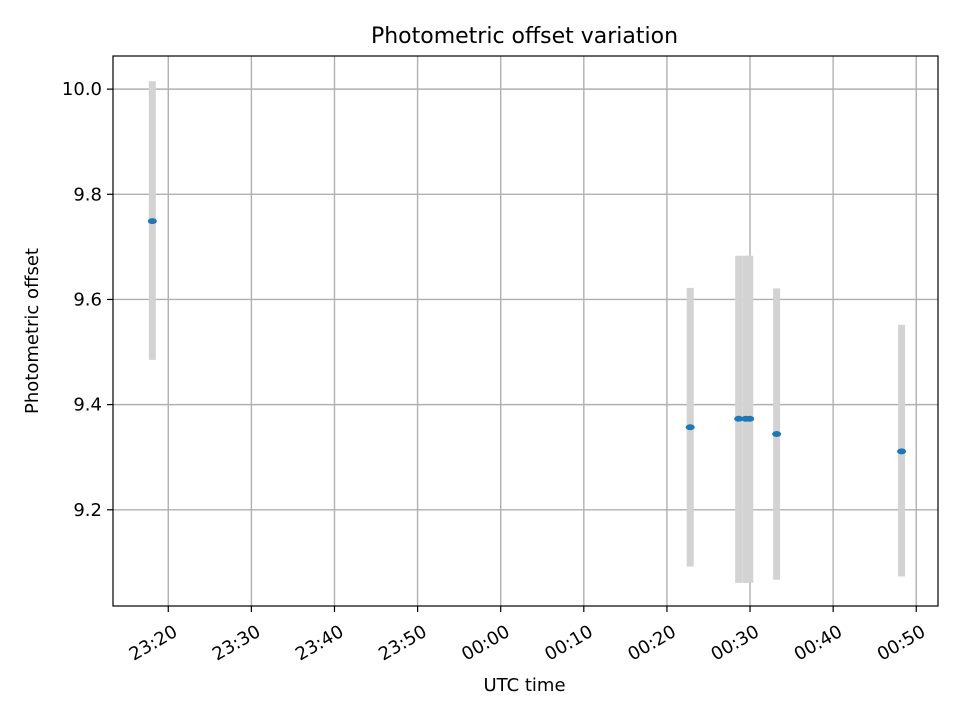 Image resolution: width=960 pixels, height=720 pixels. I want to click on y-axis-ticks: 9.2 9.4 9.6 9.8 10.0, so click(87, 300).